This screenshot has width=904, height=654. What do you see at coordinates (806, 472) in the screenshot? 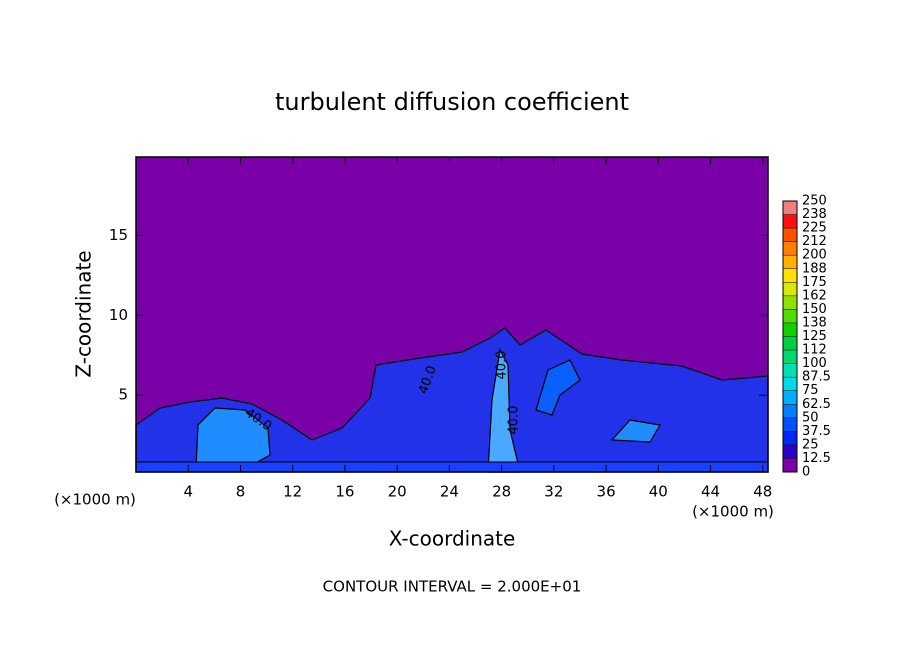
I see `colorbar-label: 0` at bounding box center [806, 472].